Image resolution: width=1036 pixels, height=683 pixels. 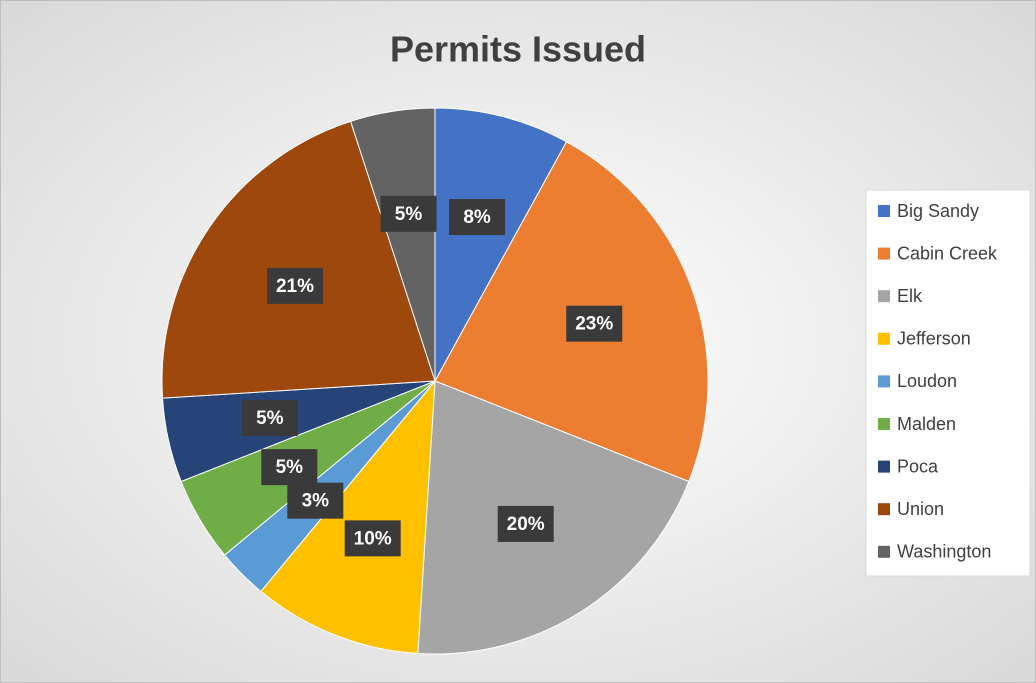 I want to click on value-label: 23%, so click(x=594, y=324).